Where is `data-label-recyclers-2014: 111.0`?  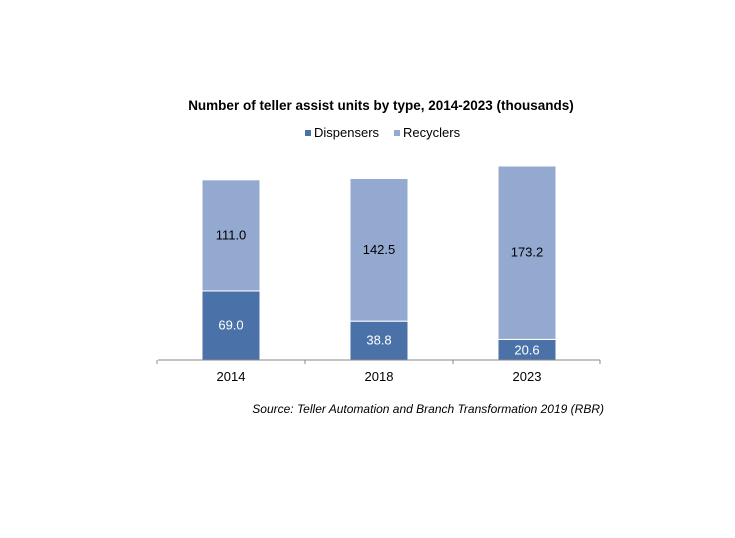
data-label-recyclers-2014: 111.0 is located at coordinates (231, 234).